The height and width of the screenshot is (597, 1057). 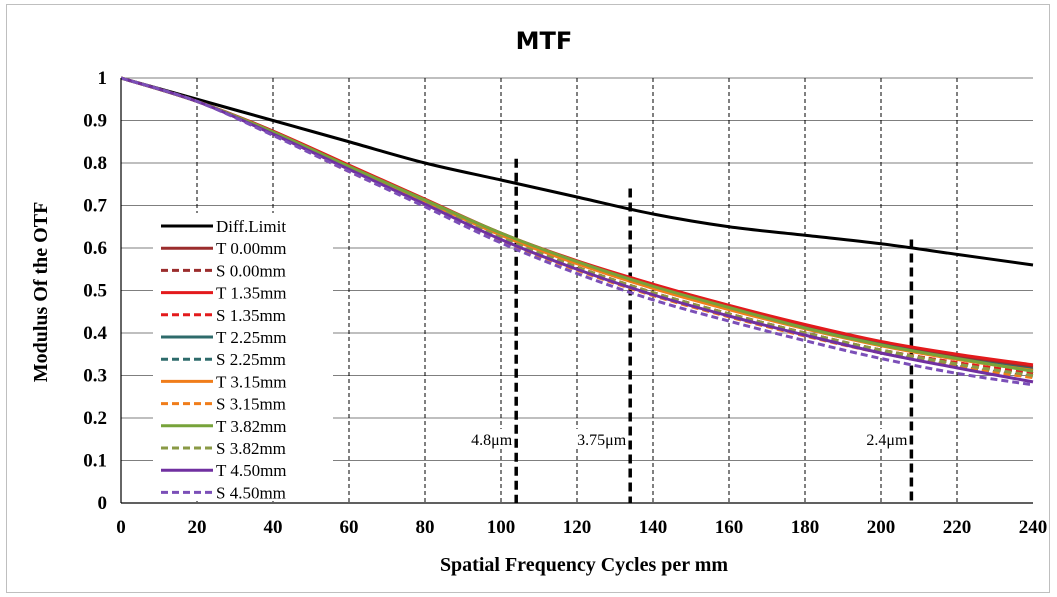 What do you see at coordinates (349, 527) in the screenshot?
I see `x-tick-label: 60` at bounding box center [349, 527].